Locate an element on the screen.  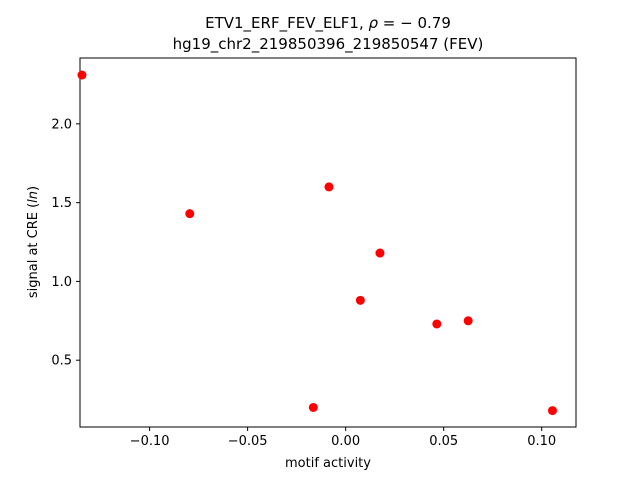
y-axis-label-prefix: signal at CRE ( is located at coordinates (33, 250).